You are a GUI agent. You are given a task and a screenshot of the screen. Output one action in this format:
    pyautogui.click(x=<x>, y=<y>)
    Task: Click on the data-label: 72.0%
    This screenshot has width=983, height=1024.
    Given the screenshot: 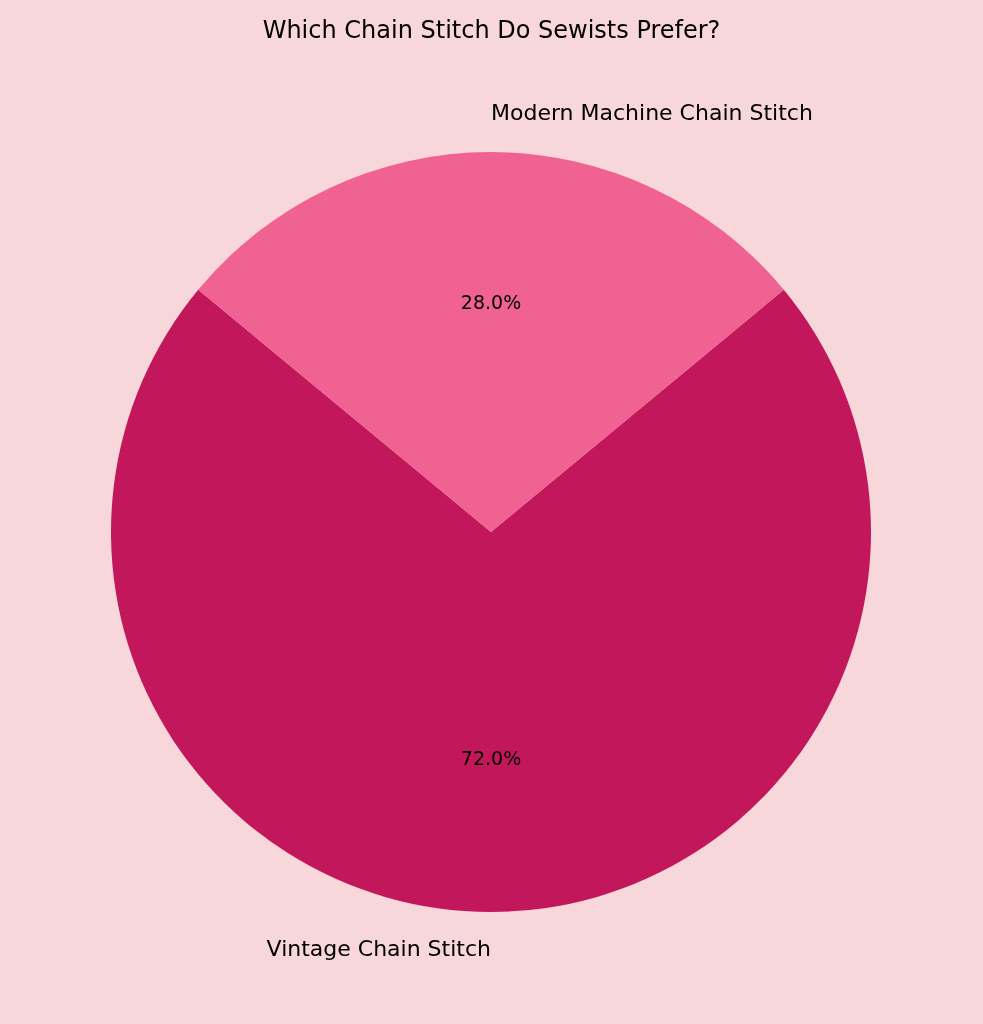 What is the action you would take?
    pyautogui.click(x=491, y=757)
    